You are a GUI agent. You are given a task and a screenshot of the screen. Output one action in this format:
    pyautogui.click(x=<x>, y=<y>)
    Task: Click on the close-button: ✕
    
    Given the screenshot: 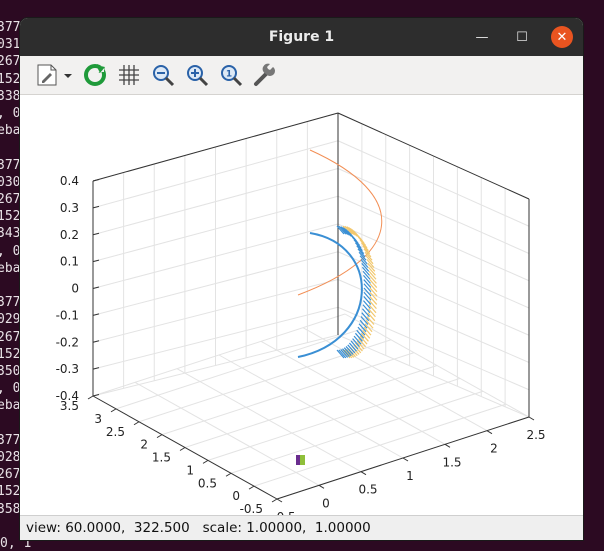 What is the action you would take?
    pyautogui.click(x=562, y=37)
    